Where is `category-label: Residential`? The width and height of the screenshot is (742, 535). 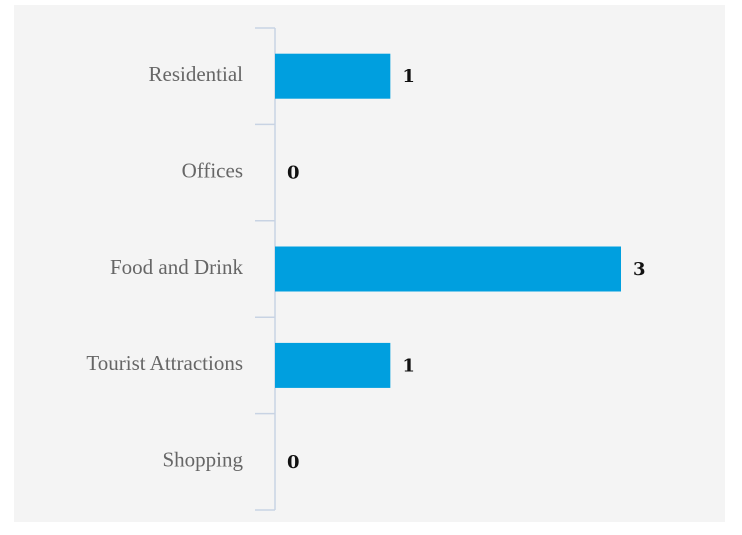 category-label: Residential is located at coordinates (196, 74).